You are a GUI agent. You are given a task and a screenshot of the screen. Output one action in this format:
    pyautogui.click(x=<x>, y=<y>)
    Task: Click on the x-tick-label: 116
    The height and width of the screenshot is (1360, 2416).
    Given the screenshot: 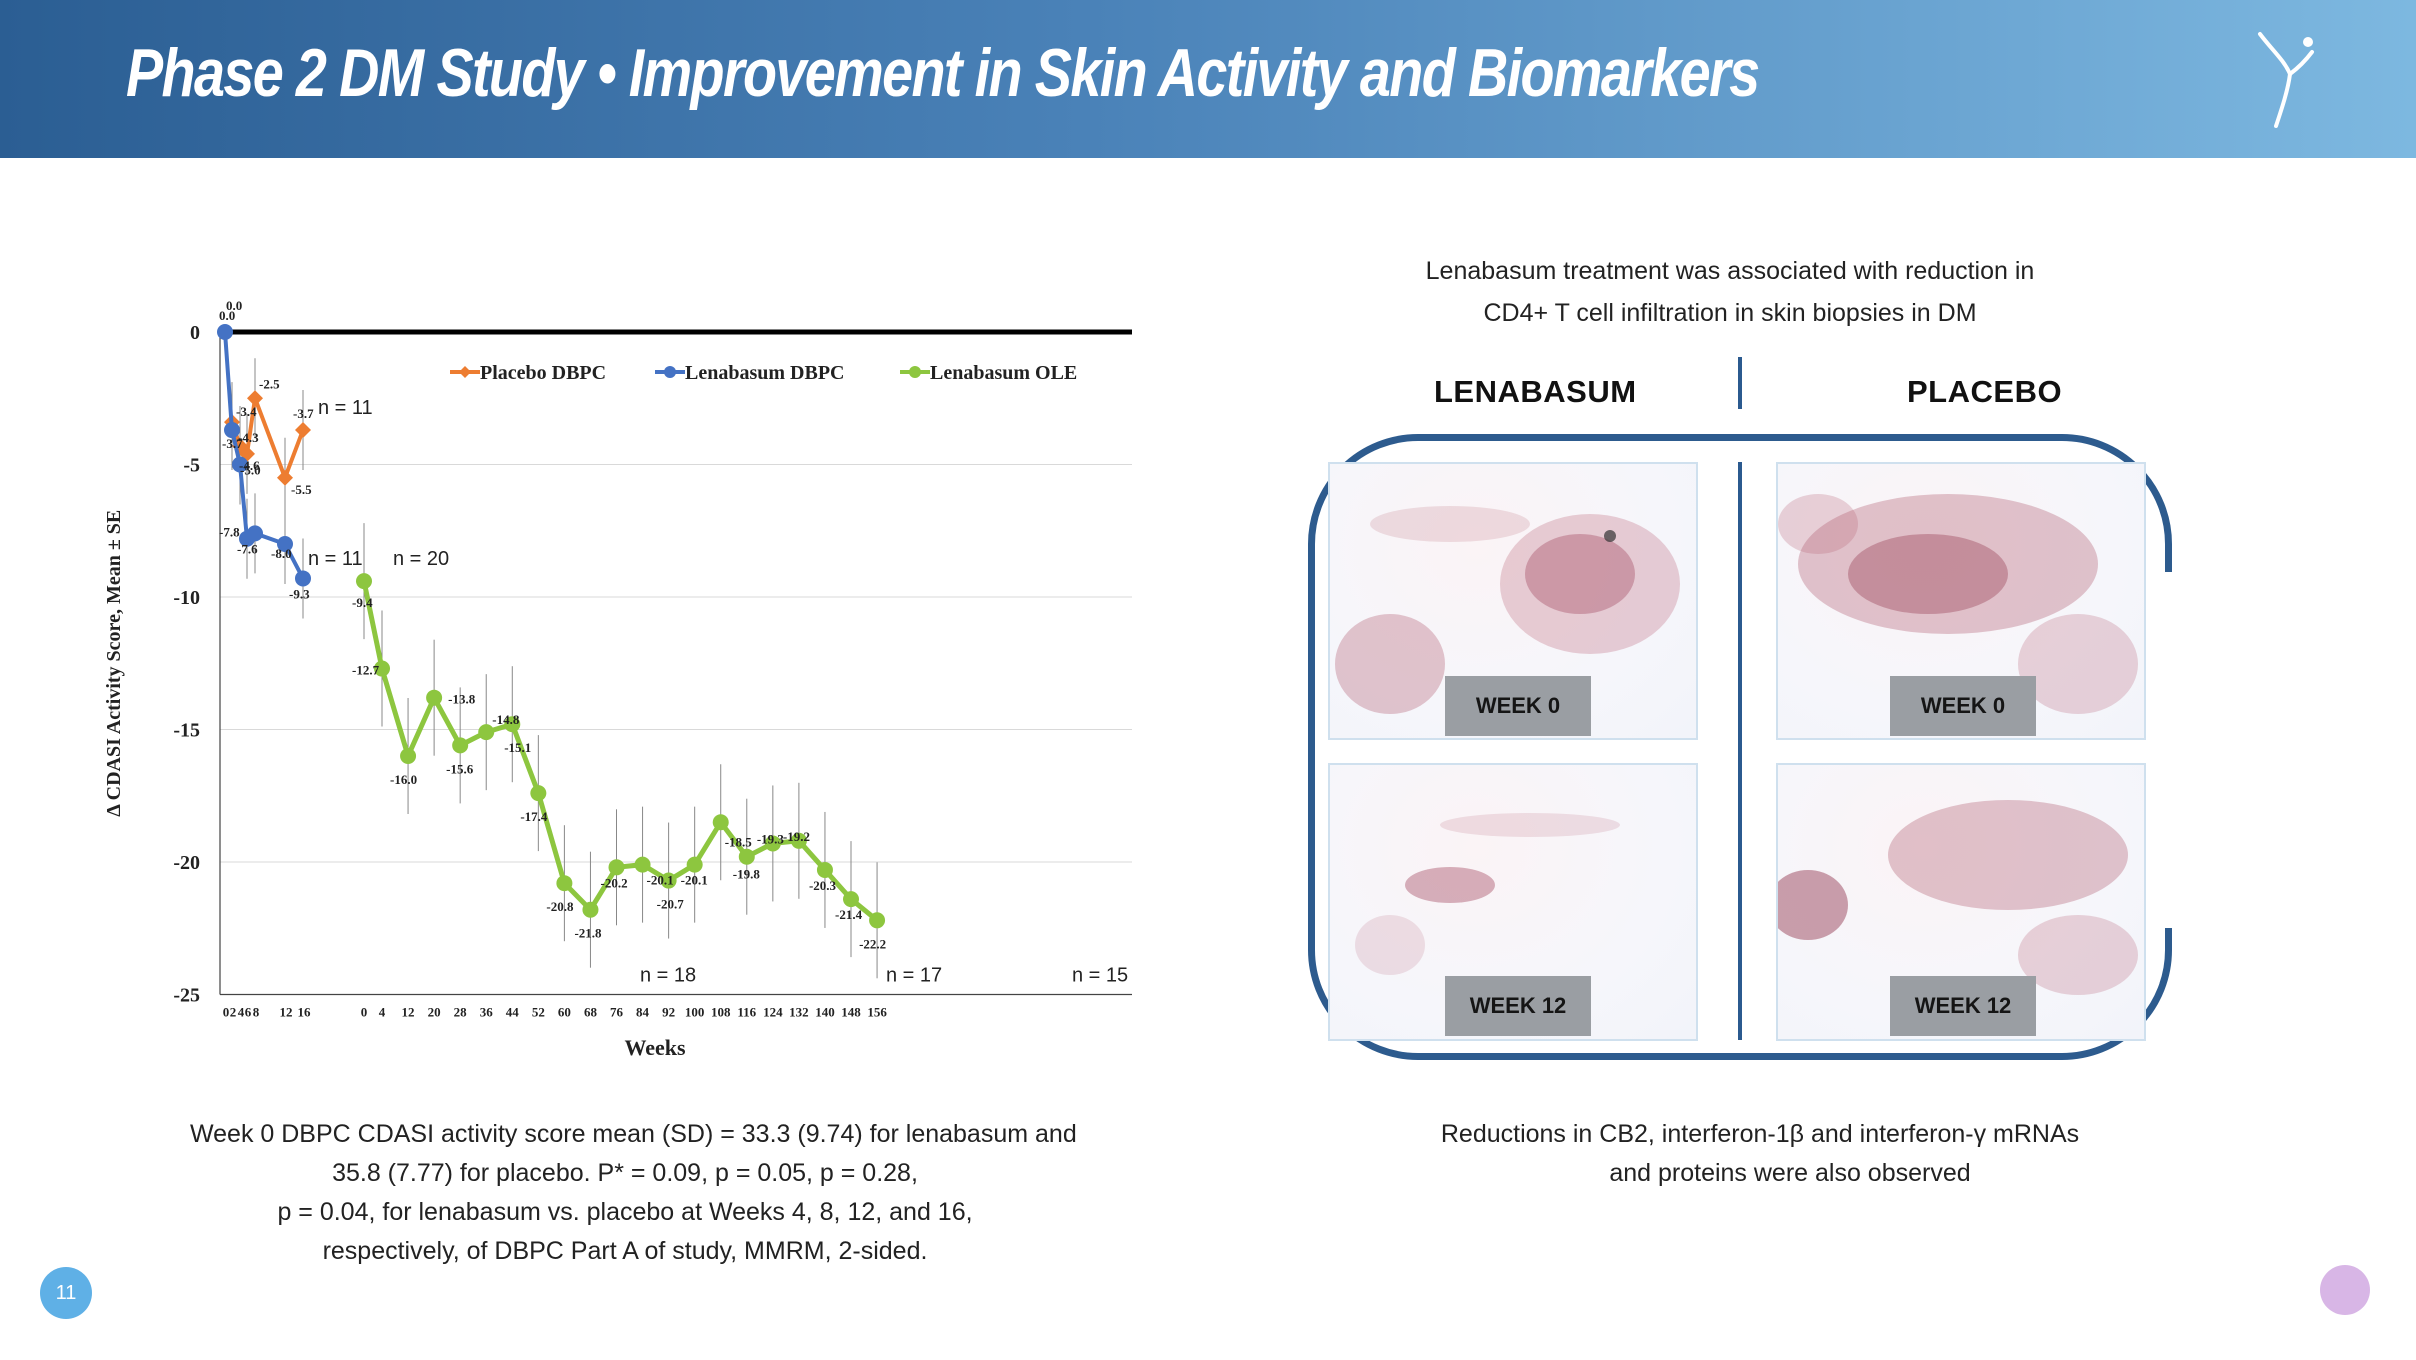 What is the action you would take?
    pyautogui.click(x=746, y=1012)
    